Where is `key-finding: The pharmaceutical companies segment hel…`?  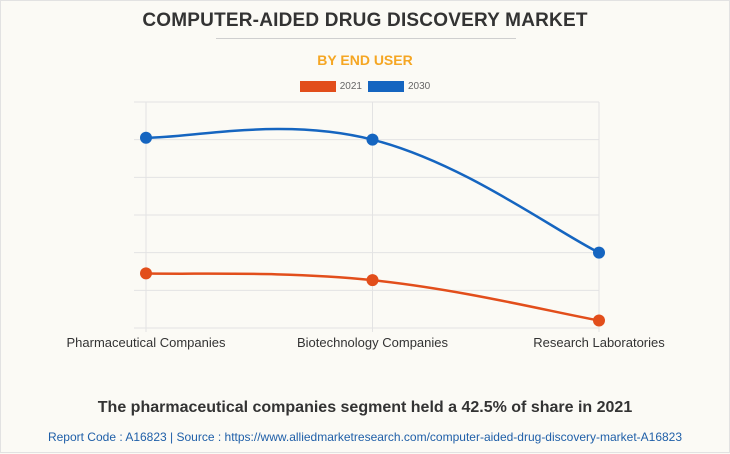
key-finding: The pharmaceutical companies segment hel… is located at coordinates (365, 407).